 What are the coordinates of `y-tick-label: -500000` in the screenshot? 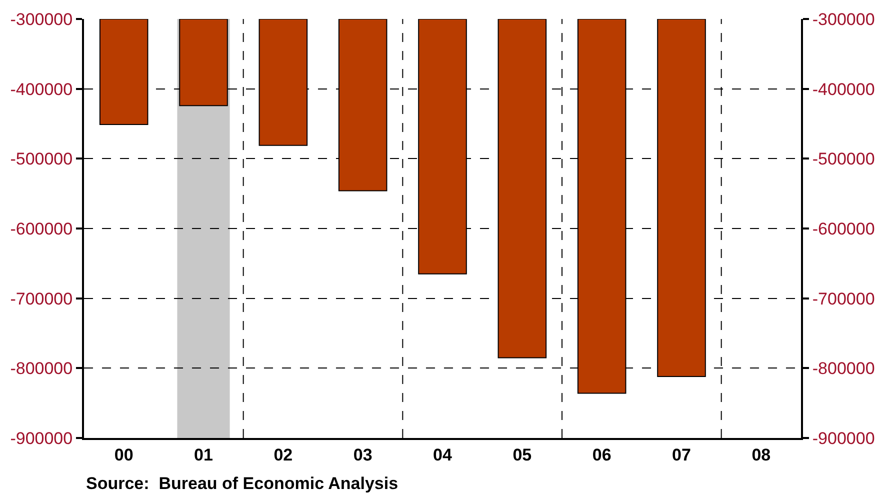 It's located at (41, 159).